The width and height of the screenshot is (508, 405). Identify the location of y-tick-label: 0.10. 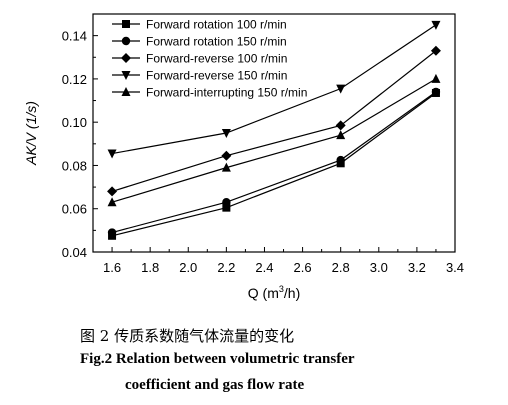
(74, 122).